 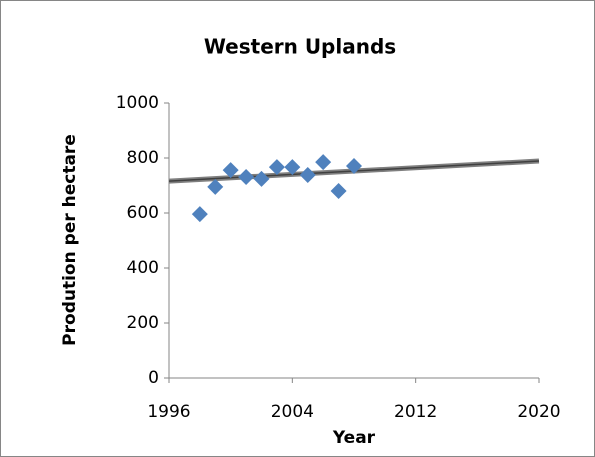 I want to click on chart-title: Western Uplands, so click(x=300, y=47).